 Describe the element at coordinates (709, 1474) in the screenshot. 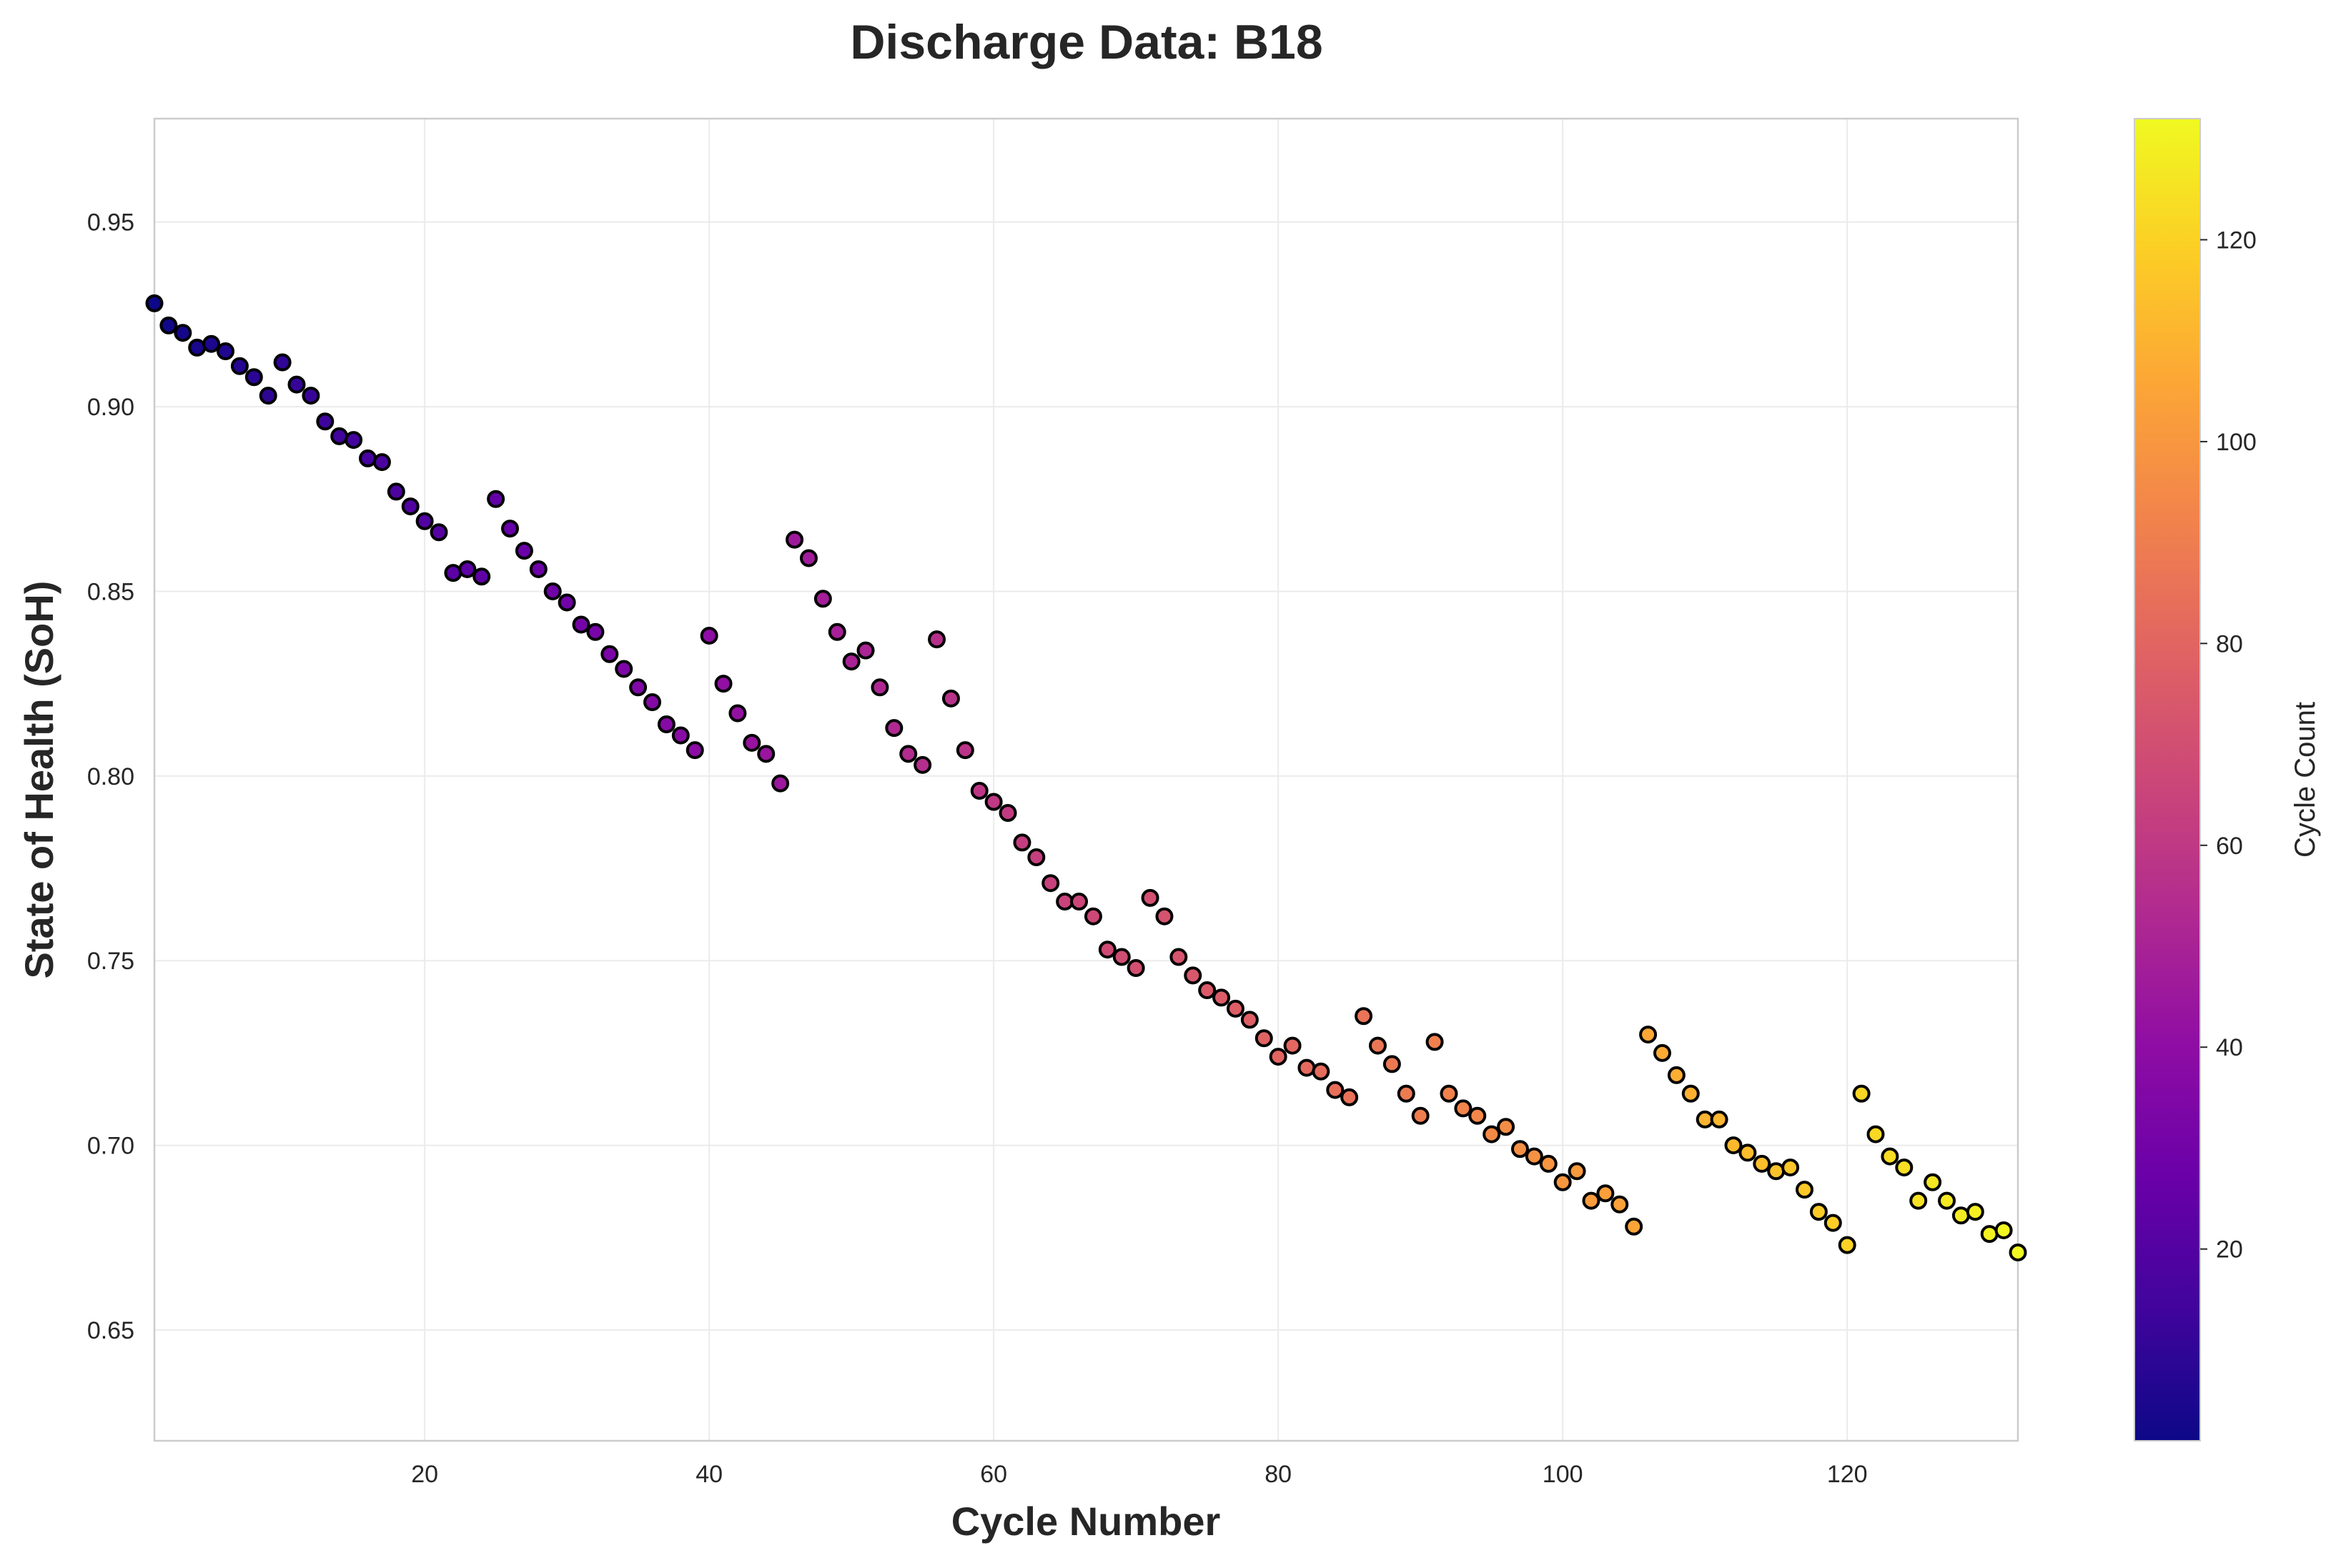

I see `x-tick-label: 40` at that location.